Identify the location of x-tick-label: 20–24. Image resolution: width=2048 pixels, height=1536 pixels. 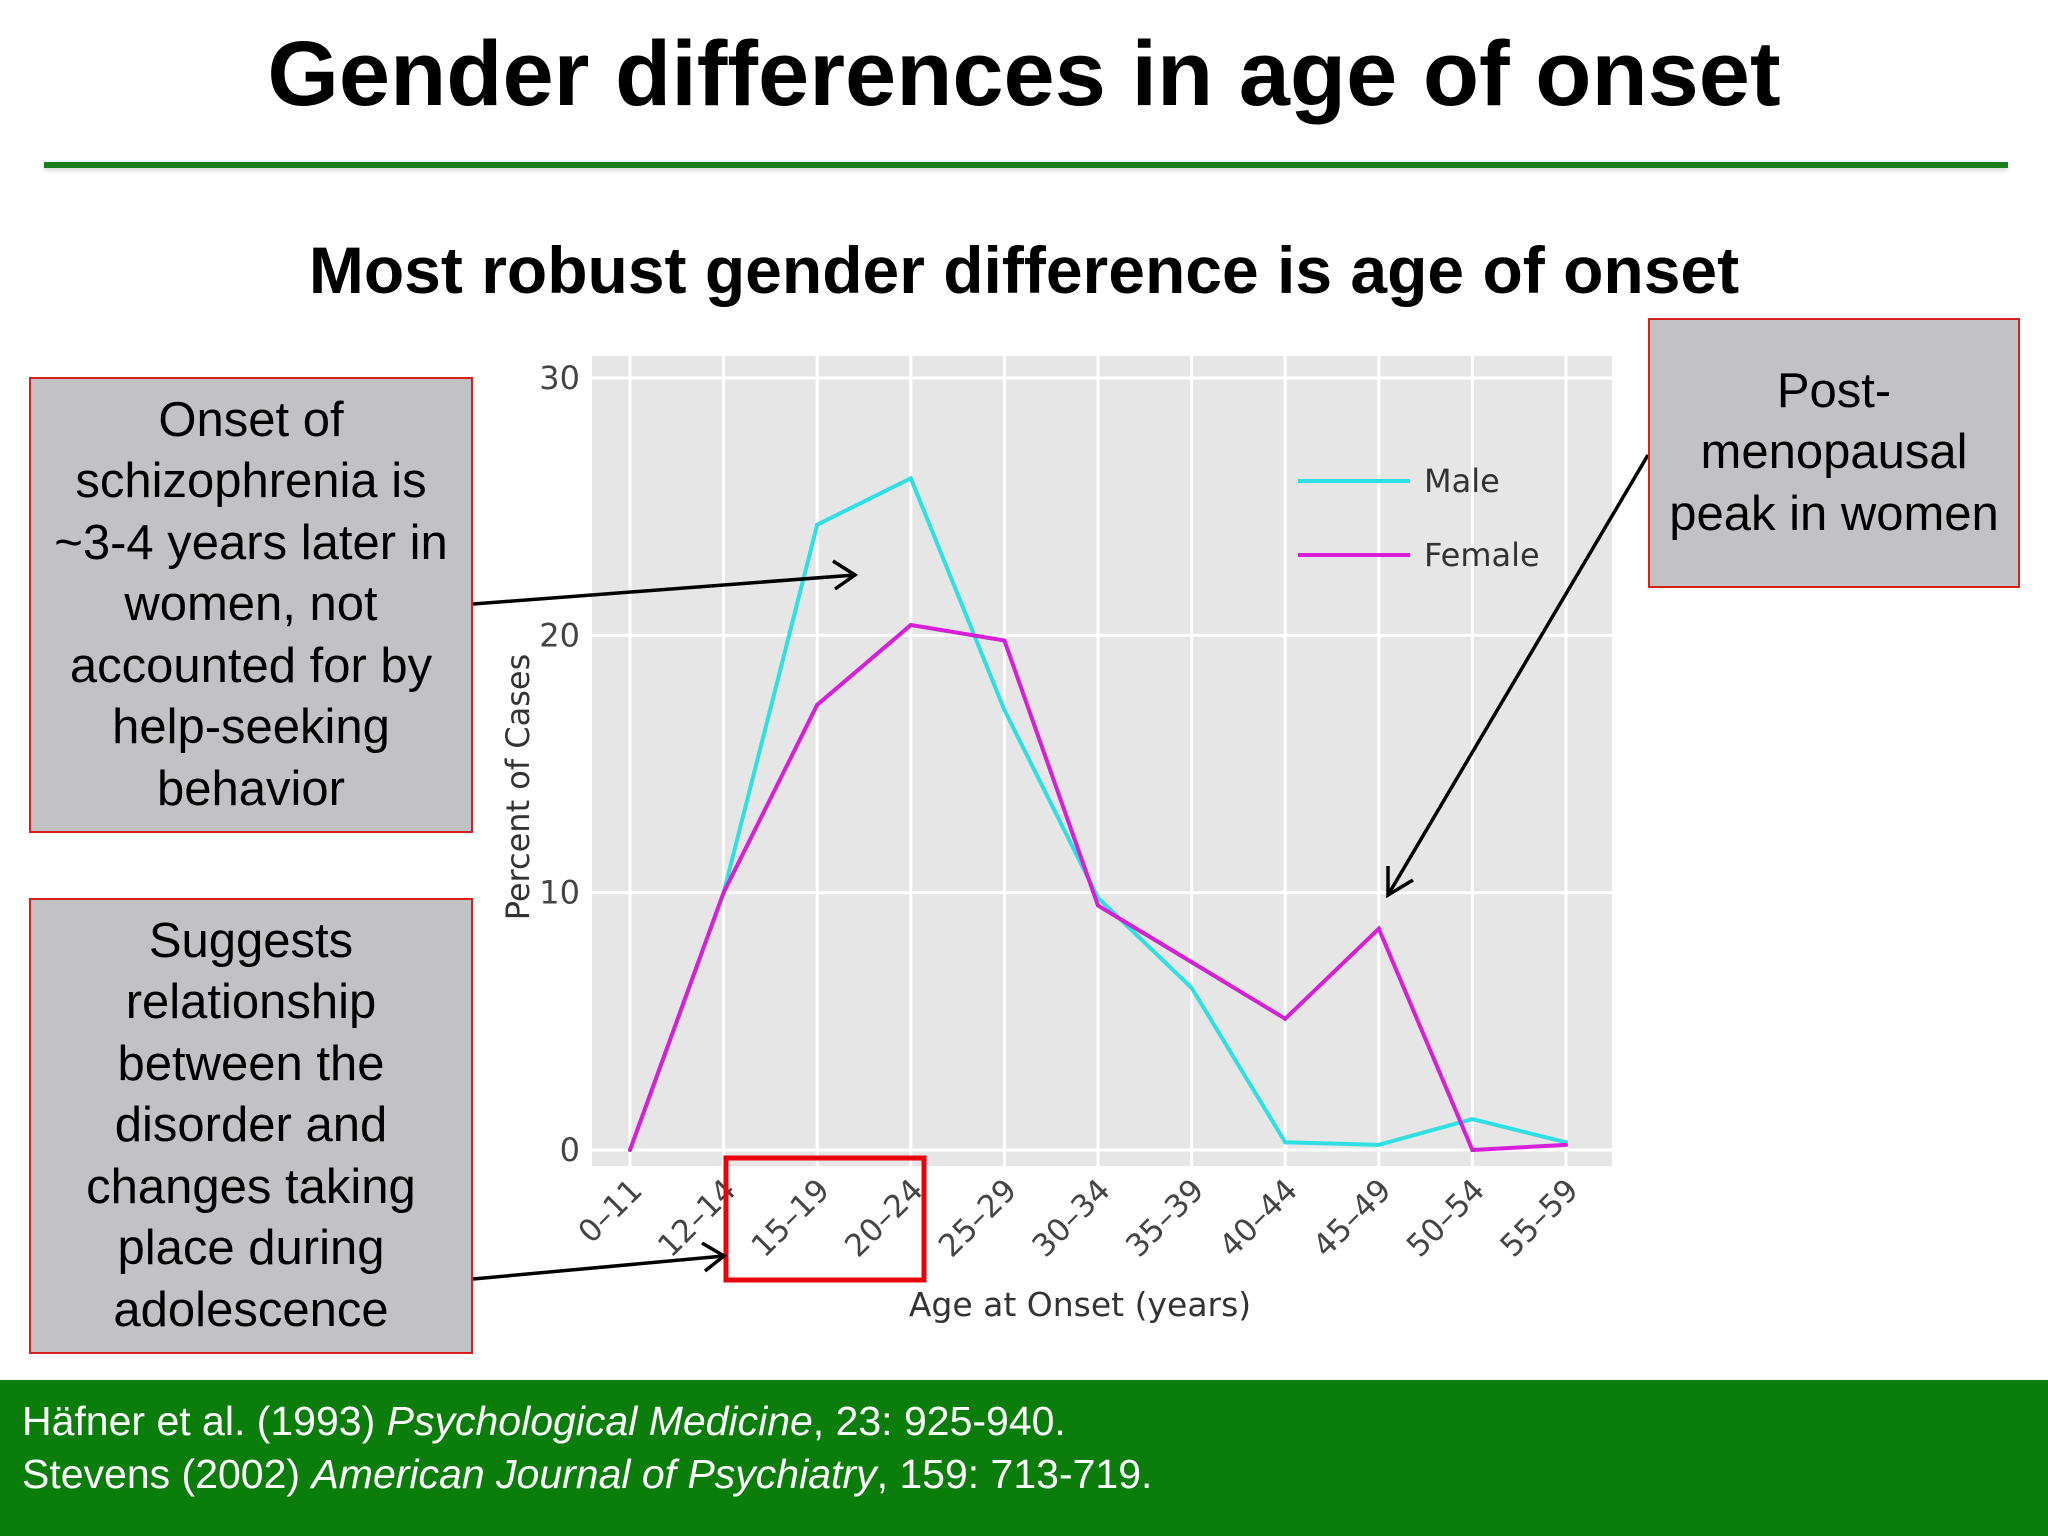
(884, 1218).